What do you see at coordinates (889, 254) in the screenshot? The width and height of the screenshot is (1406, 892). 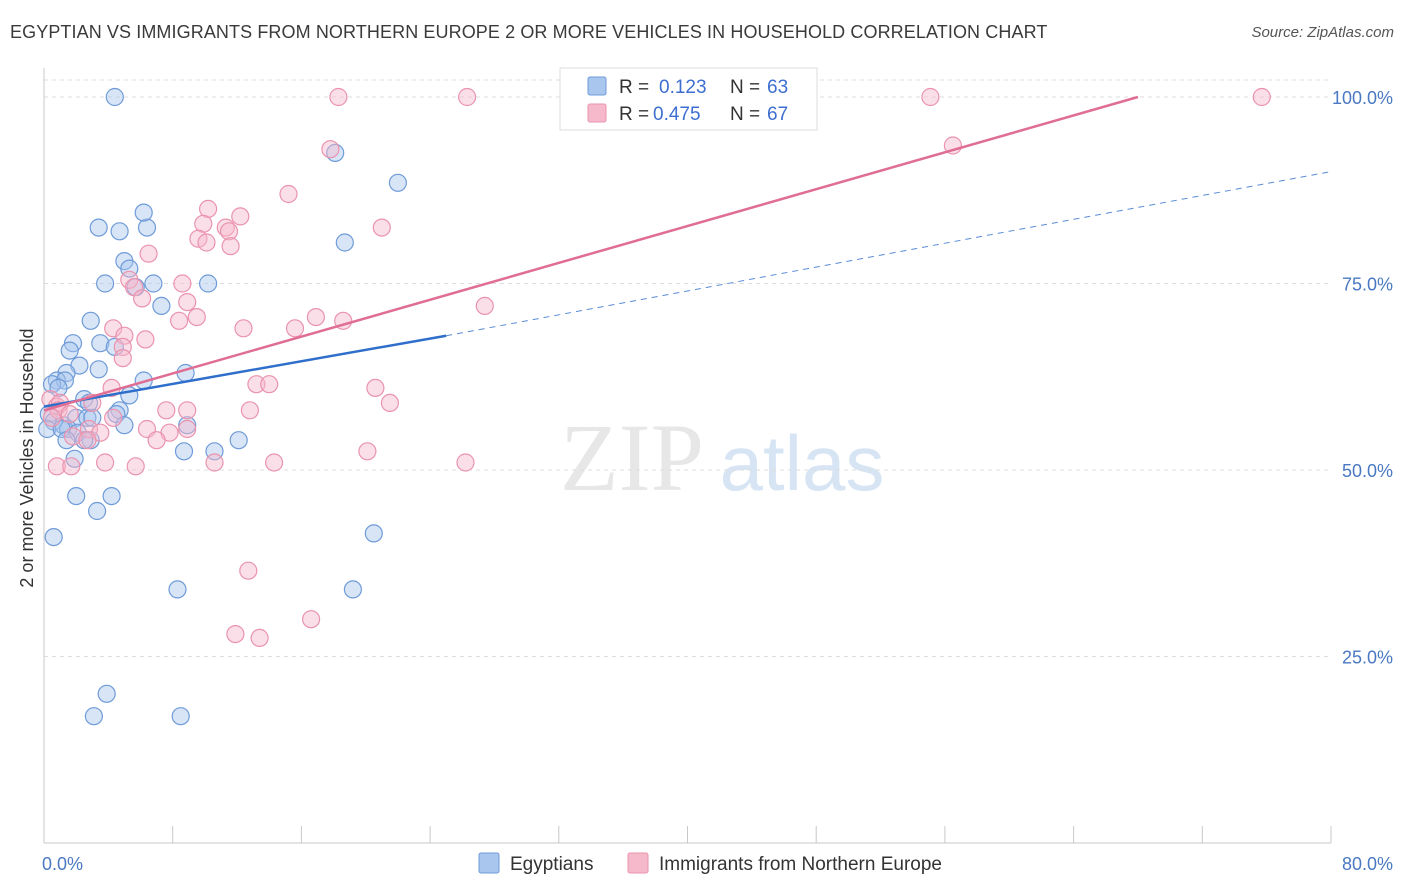 I see `egyptians-trend-line-extension` at bounding box center [889, 254].